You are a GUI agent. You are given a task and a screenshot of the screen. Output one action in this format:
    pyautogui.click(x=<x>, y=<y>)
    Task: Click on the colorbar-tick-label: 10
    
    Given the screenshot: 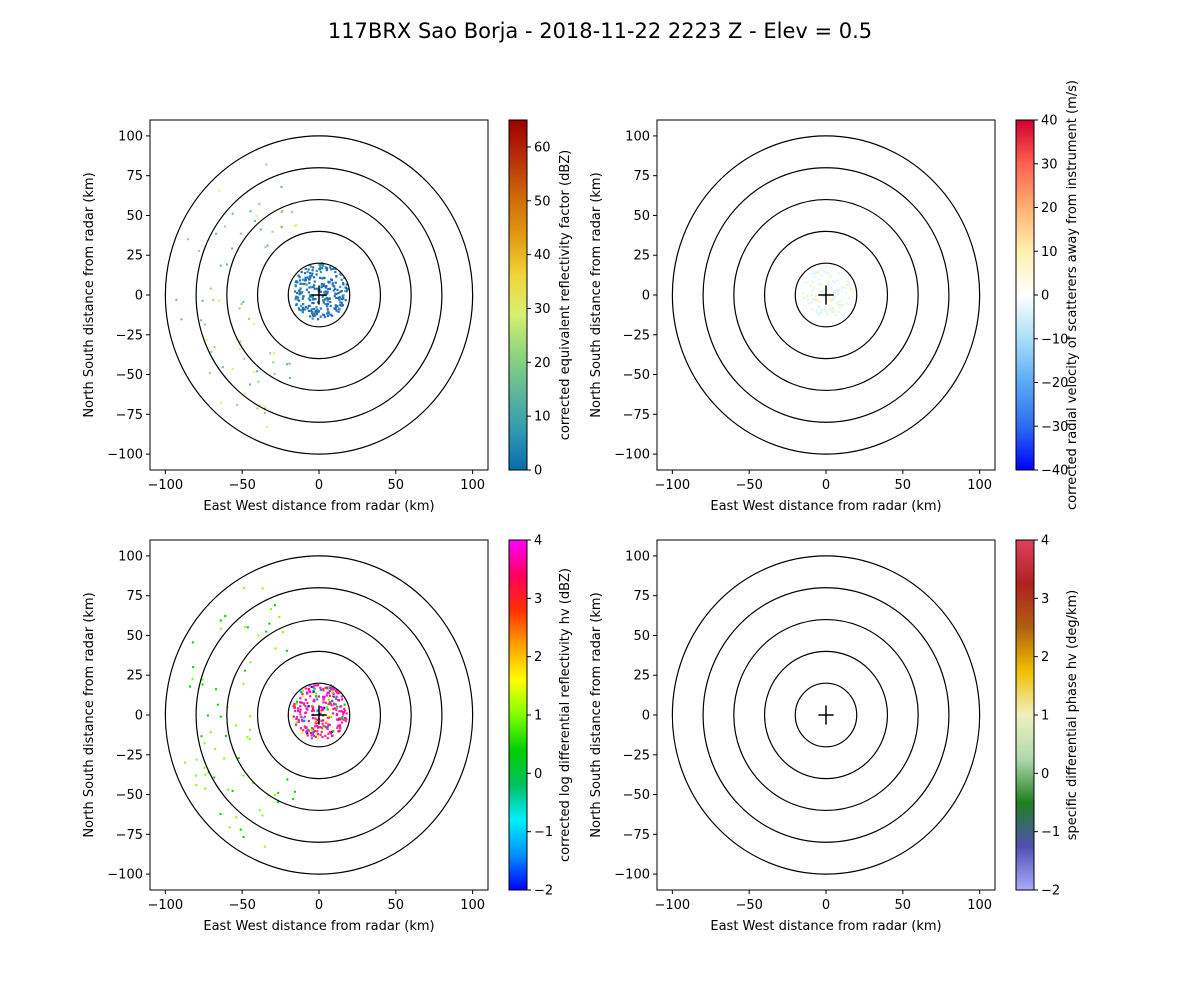 What is the action you would take?
    pyautogui.click(x=1049, y=252)
    